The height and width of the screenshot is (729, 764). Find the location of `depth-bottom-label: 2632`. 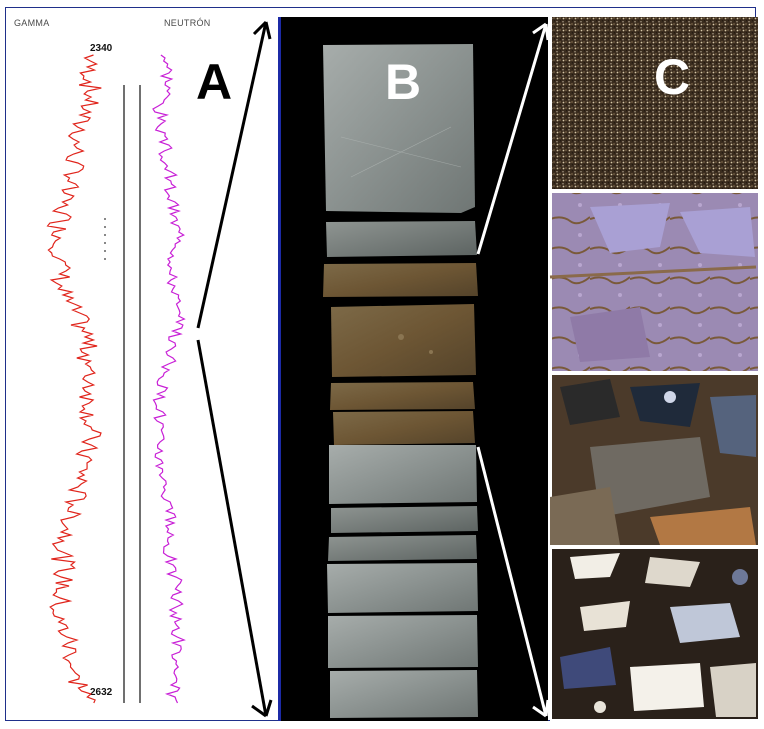

depth-bottom-label: 2632 is located at coordinates (101, 692).